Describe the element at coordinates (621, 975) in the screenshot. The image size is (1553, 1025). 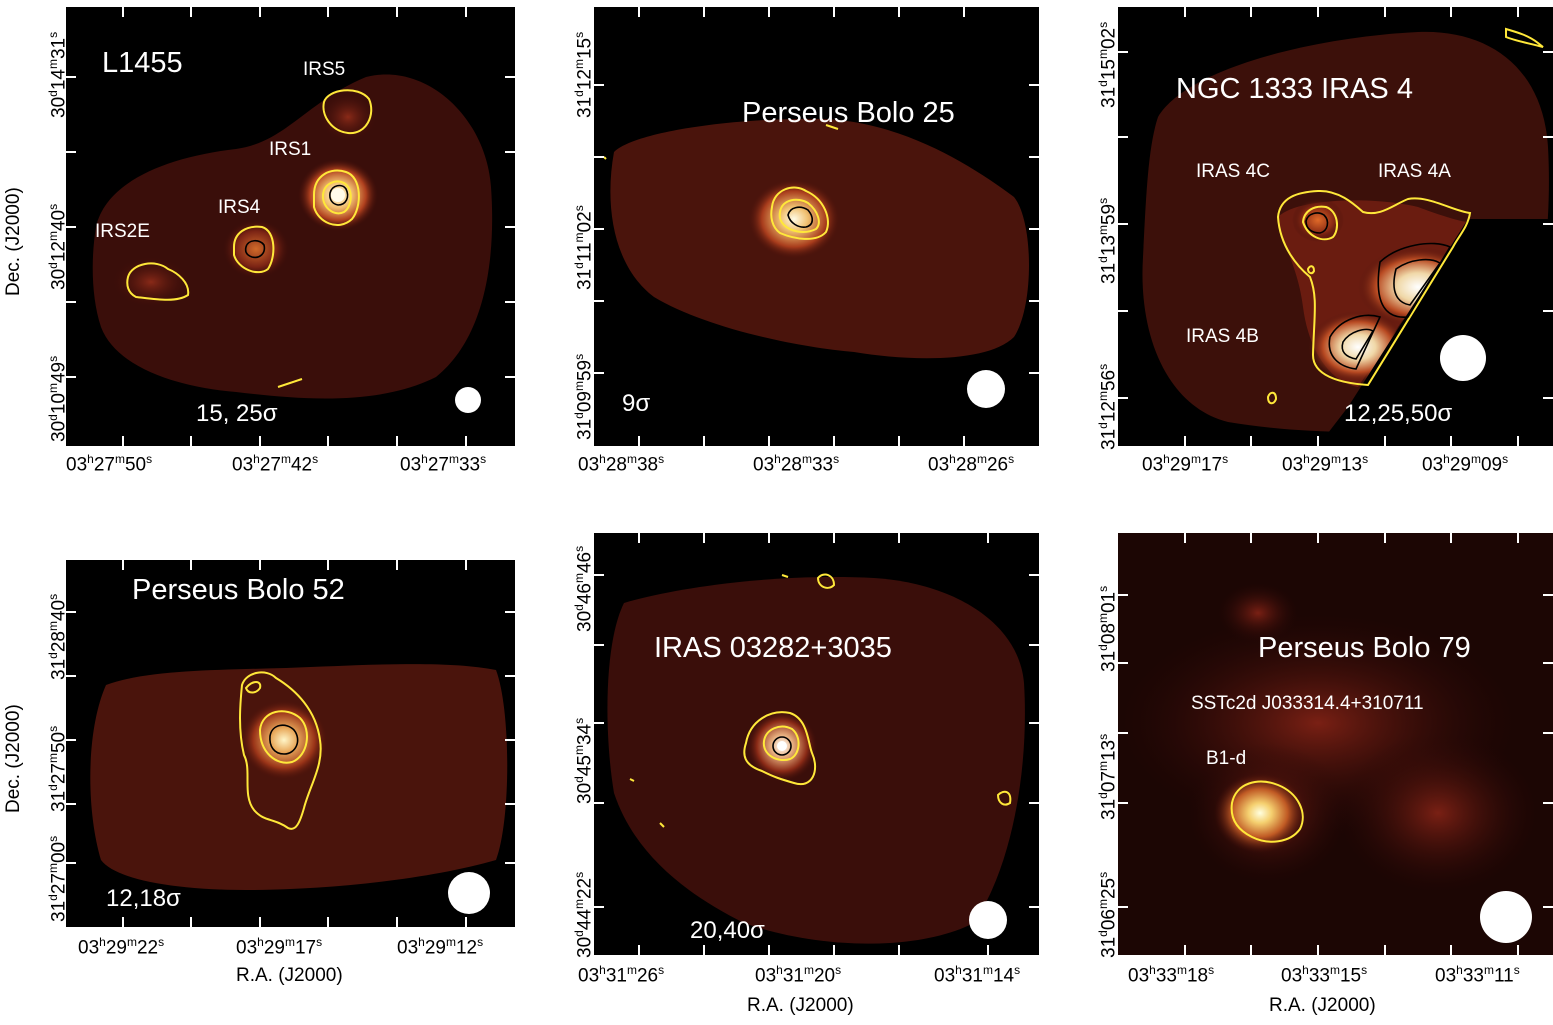
I see `ra-tick-label: 03h31m26s` at that location.